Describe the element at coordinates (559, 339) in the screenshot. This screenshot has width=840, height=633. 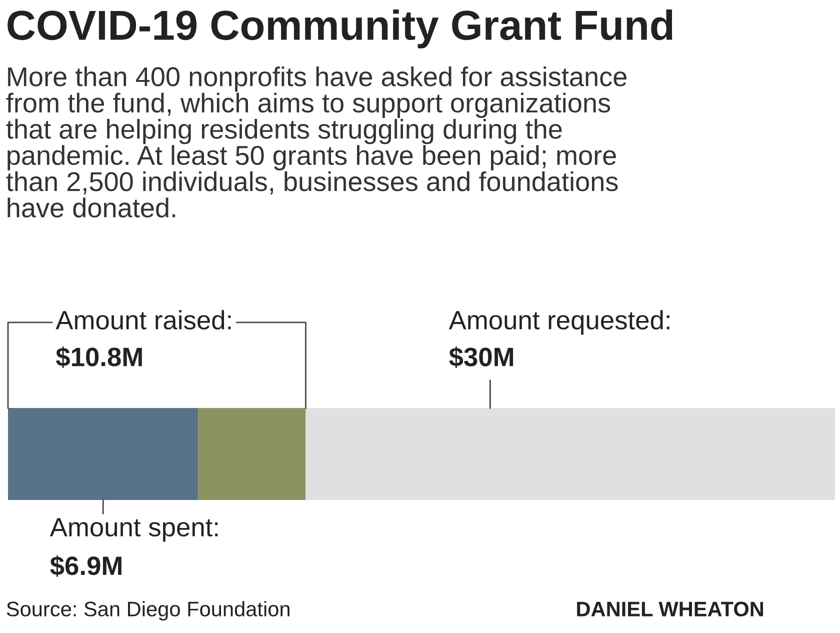
I see `text: Amount requested: $30M` at that location.